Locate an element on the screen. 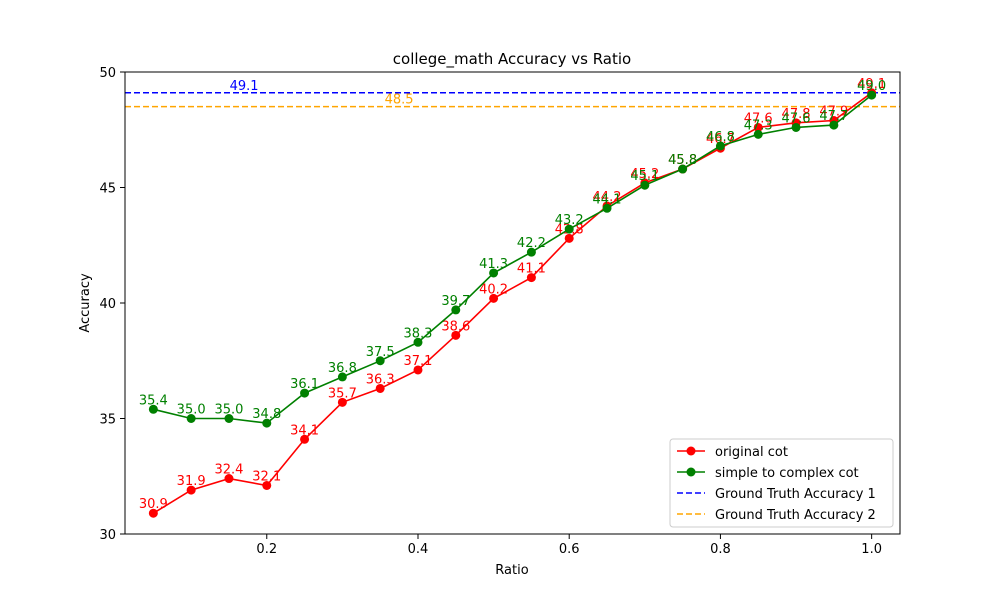  data-label-original-cot: 44.2 is located at coordinates (607, 197).